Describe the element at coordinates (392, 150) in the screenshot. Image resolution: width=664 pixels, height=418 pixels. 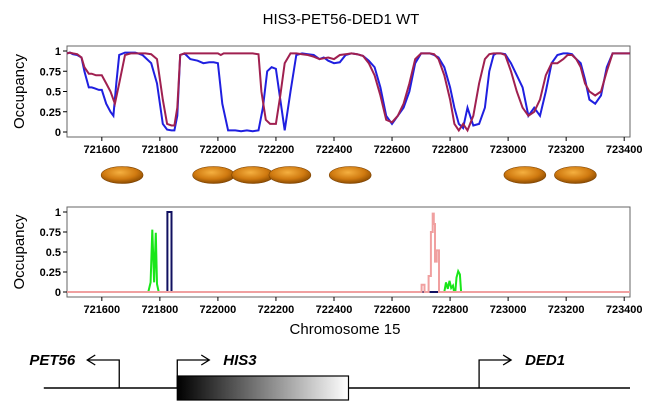
I see `top-xtick-label: 722600` at that location.